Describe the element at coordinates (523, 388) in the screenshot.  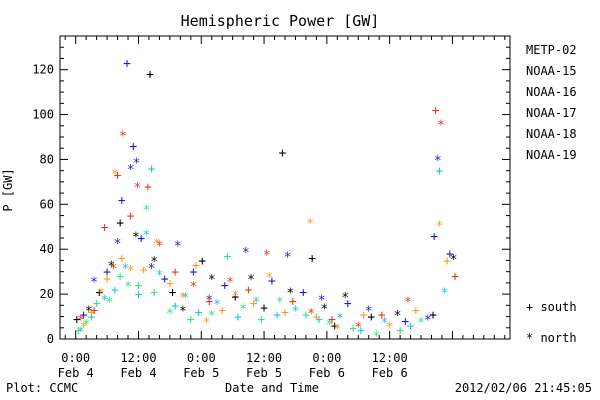
I see `footer-timestamp: 2012/02/06 21:45:05` at that location.